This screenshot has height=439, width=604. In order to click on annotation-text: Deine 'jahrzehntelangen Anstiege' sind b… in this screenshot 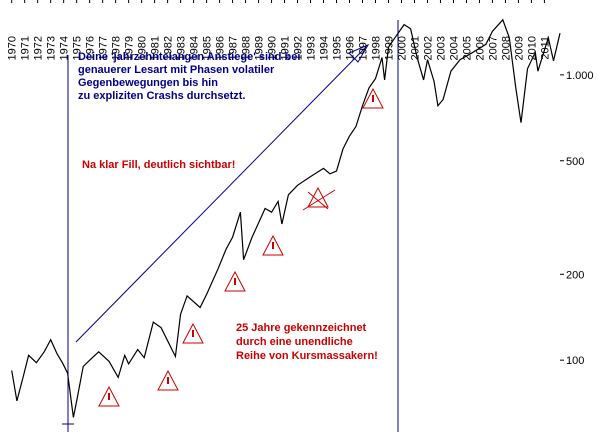, I will do `click(189, 57)`.